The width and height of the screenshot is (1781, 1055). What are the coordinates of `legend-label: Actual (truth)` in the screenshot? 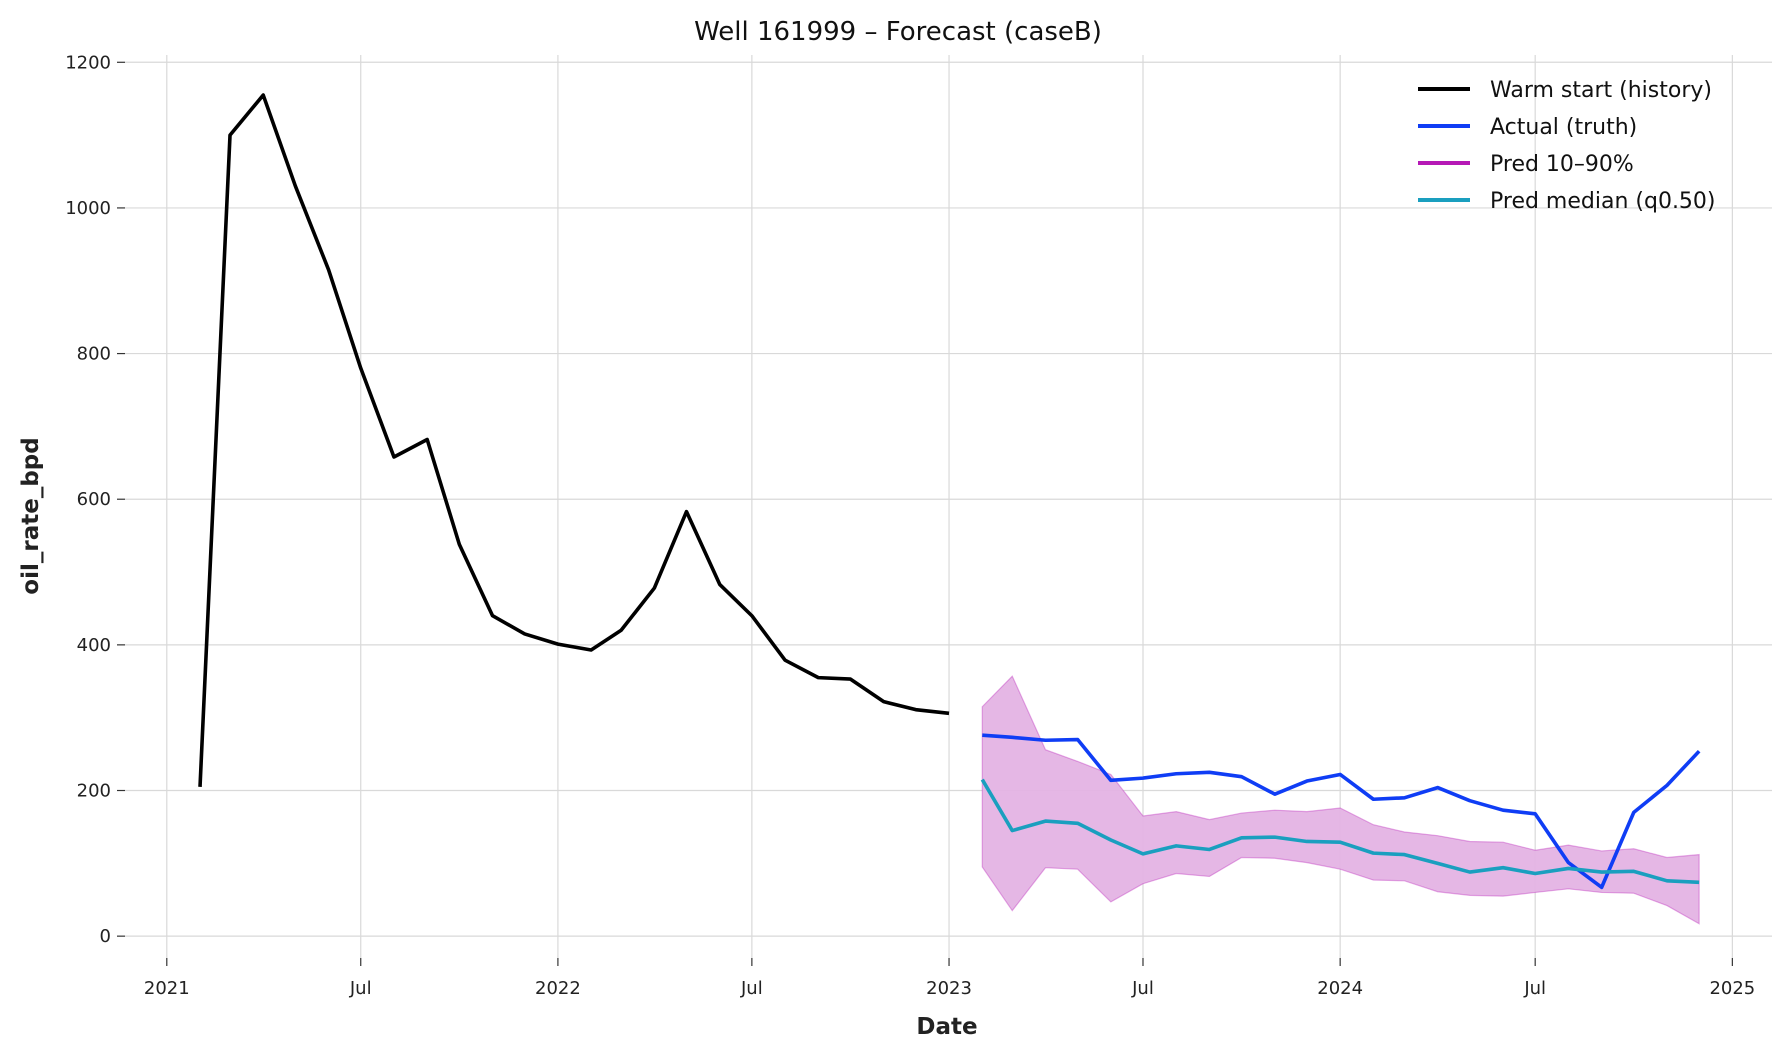 It's located at (1563, 127).